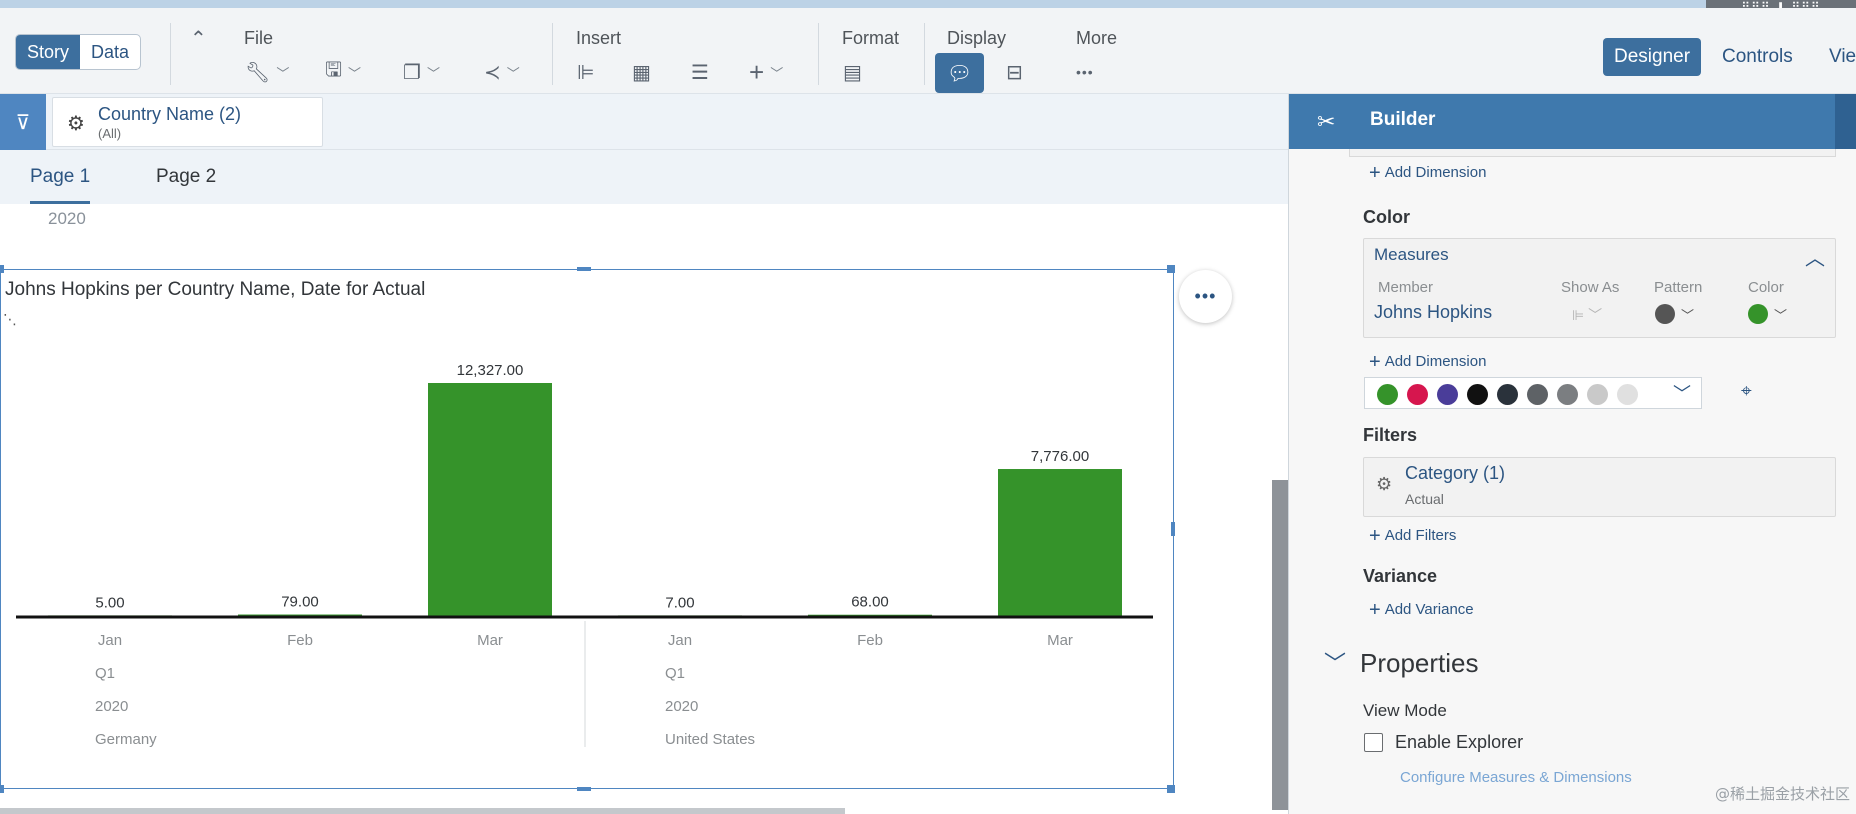 This screenshot has width=1856, height=814. Describe the element at coordinates (1516, 777) in the screenshot. I see `configure-measures-link: Configure Measures & Dimensions` at that location.